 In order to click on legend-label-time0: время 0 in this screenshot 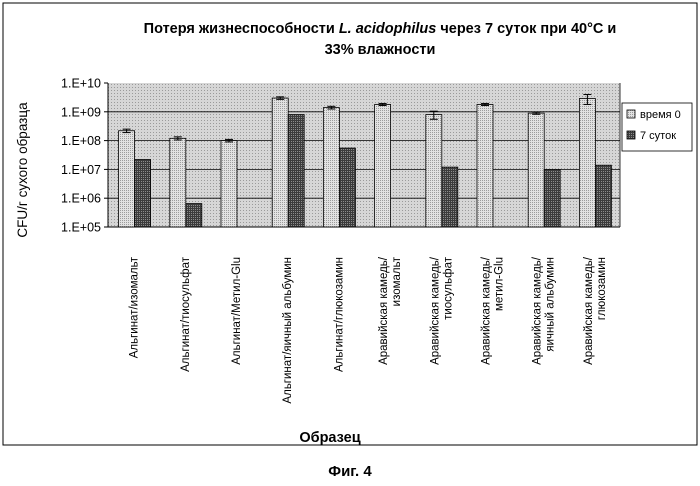, I will do `click(660, 115)`.